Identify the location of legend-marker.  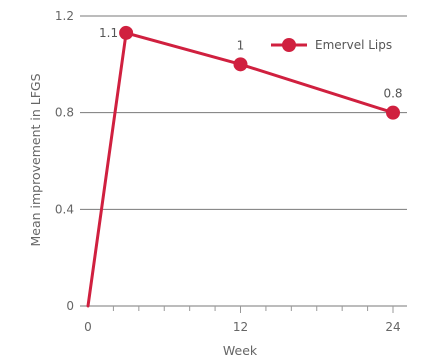
(289, 45).